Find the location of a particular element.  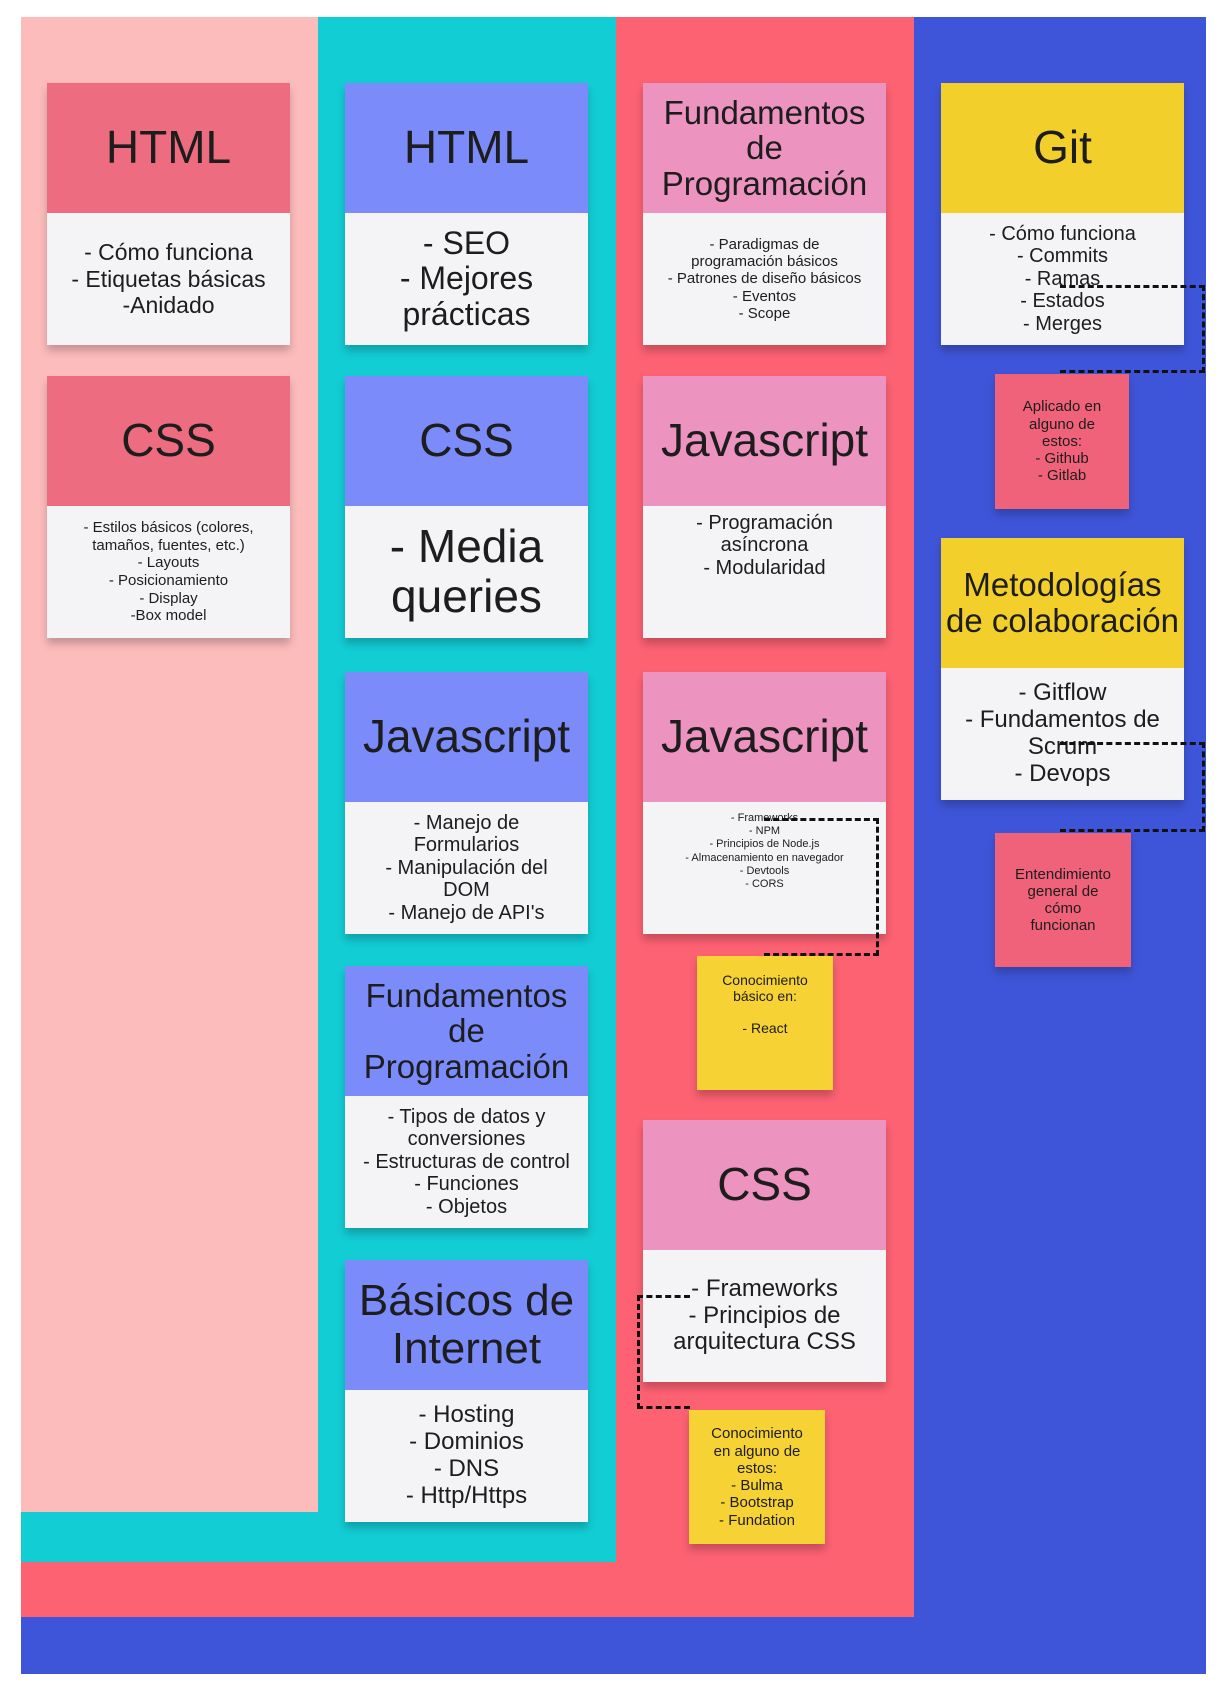

card-html-intermediate: HTML - SEO - Mejores prácticas is located at coordinates (466, 214).